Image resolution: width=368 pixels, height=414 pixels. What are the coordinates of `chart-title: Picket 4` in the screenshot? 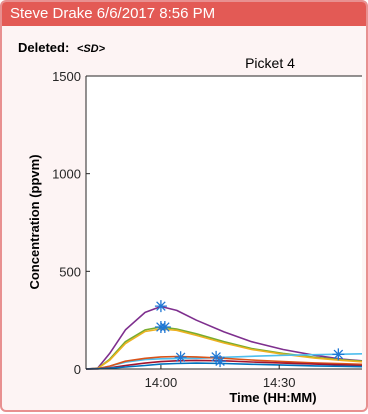 It's located at (270, 63).